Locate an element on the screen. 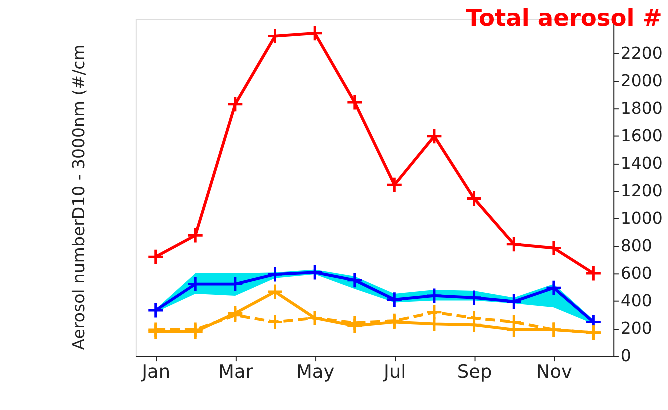 The height and width of the screenshot is (410, 668). y-tick-label: 1000 is located at coordinates (641, 218).